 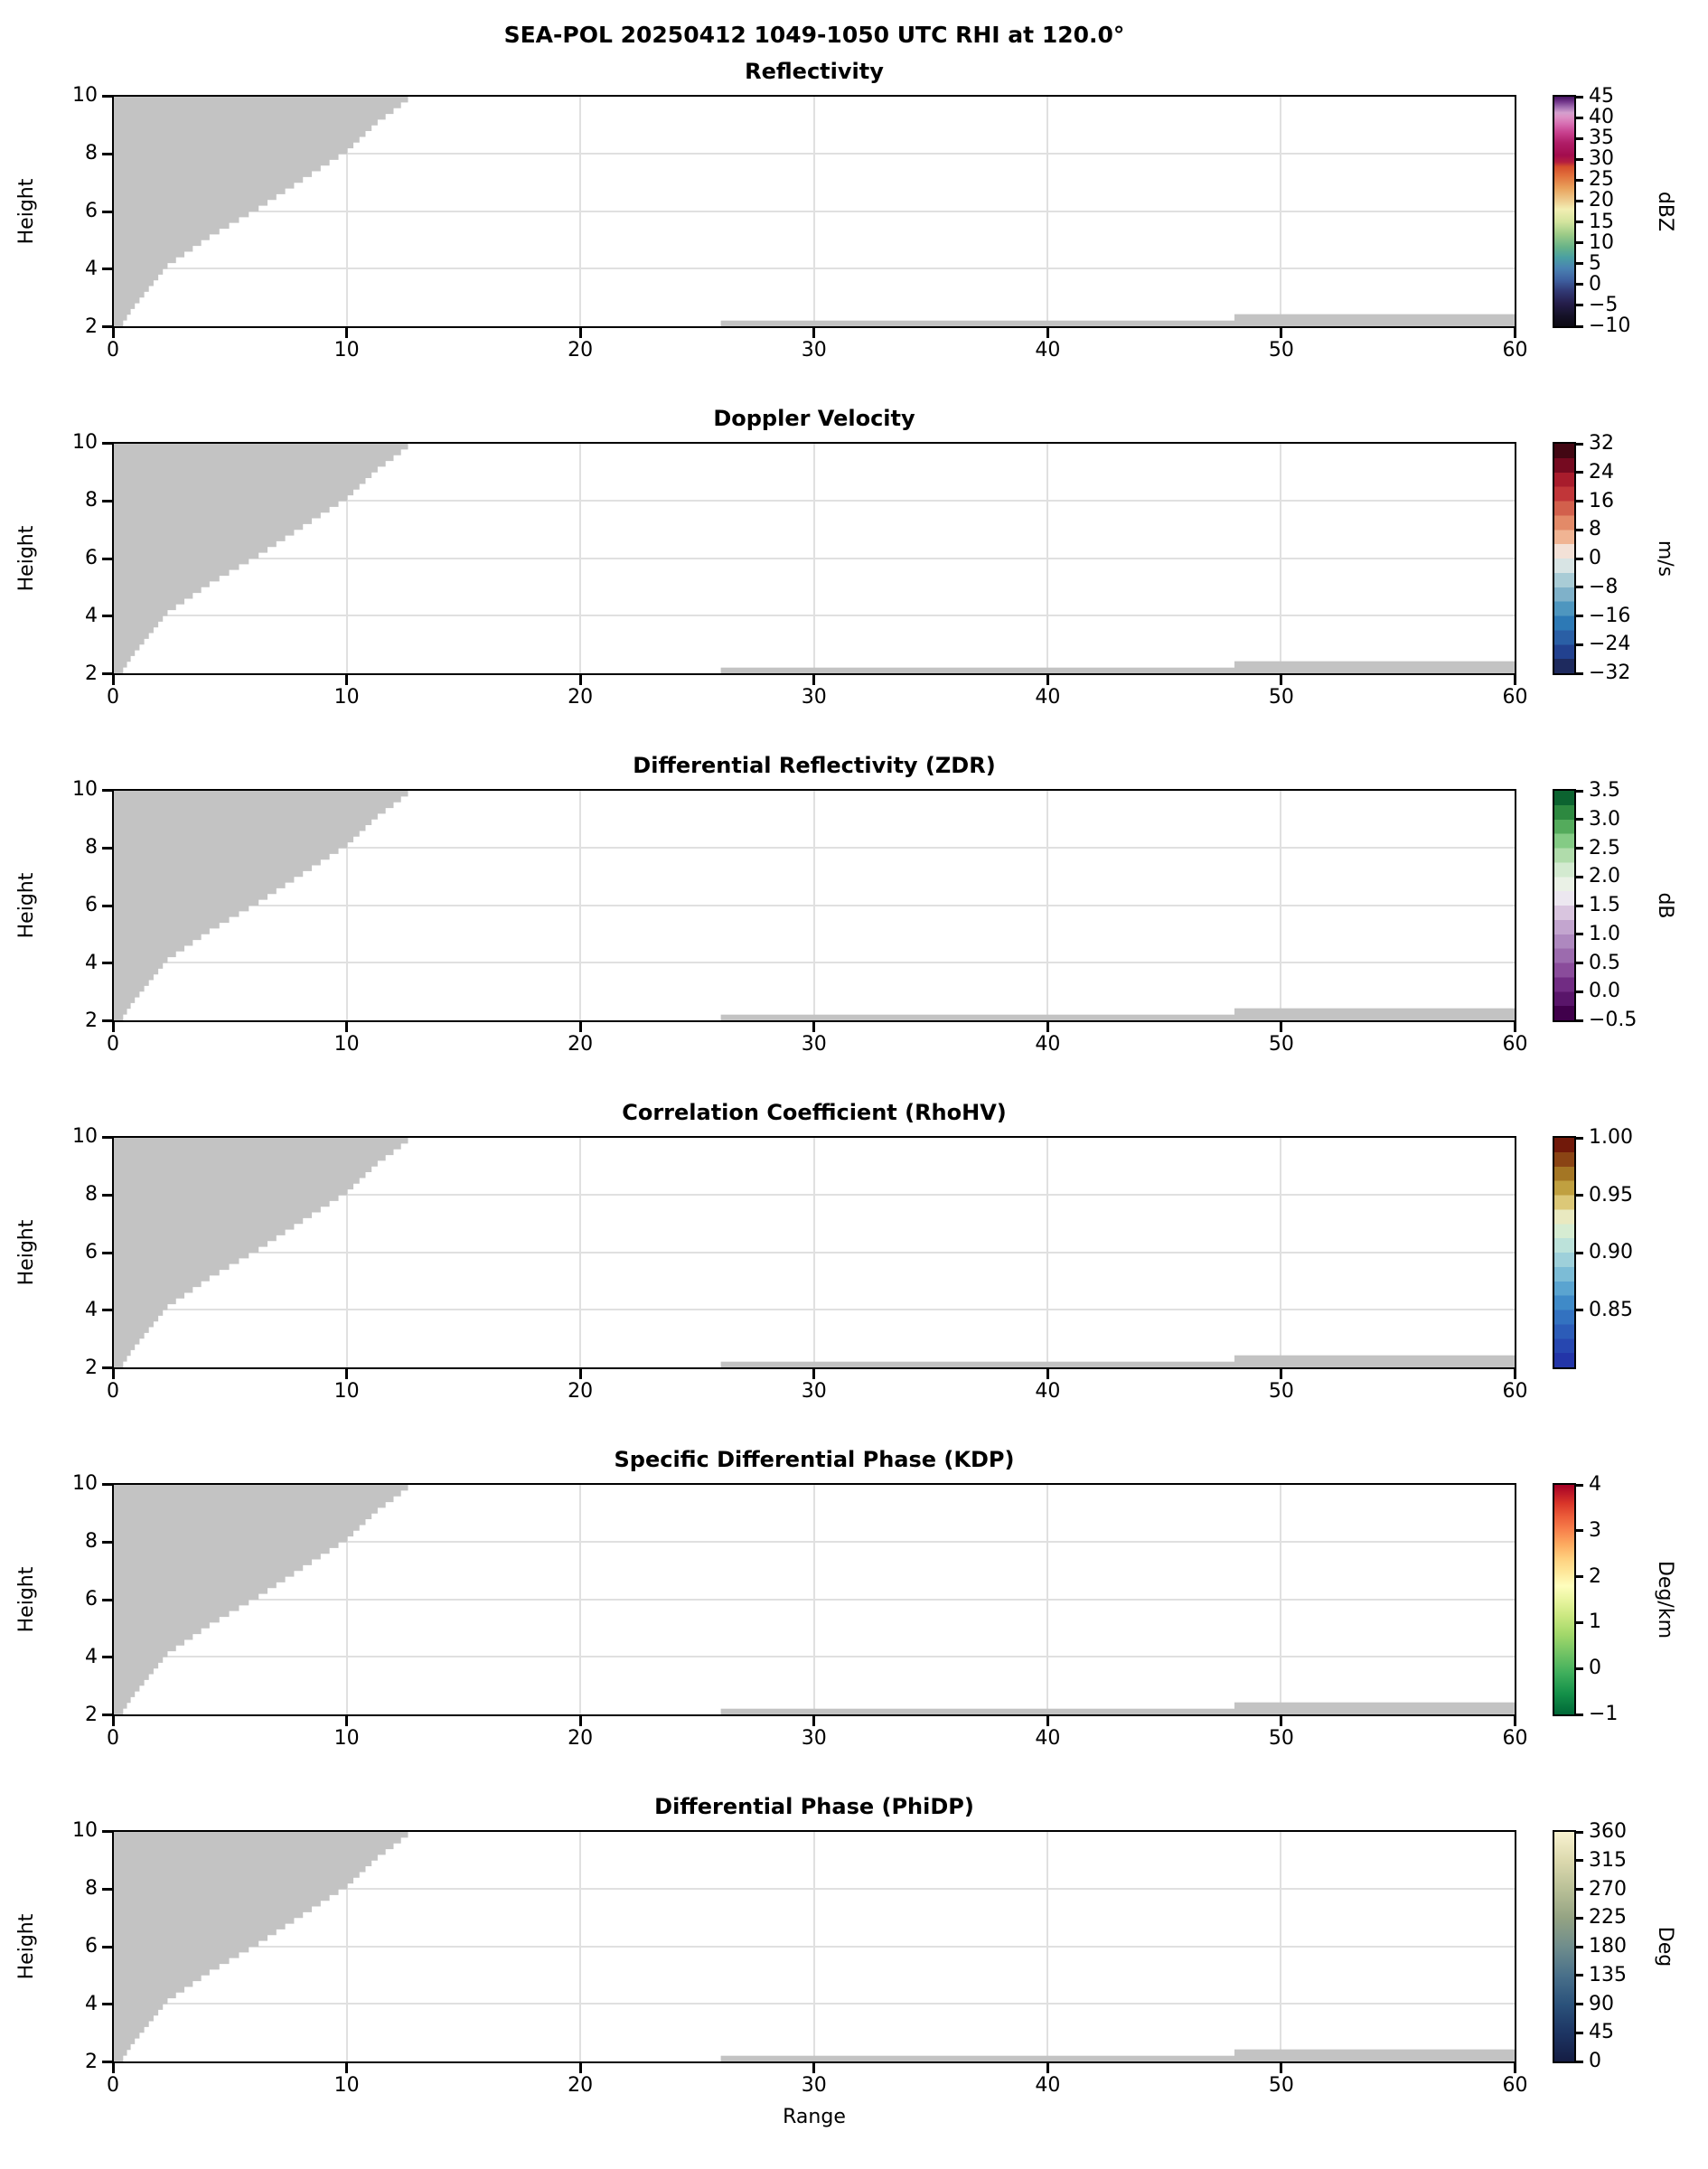 I want to click on nodata-mask, so click(x=814, y=212).